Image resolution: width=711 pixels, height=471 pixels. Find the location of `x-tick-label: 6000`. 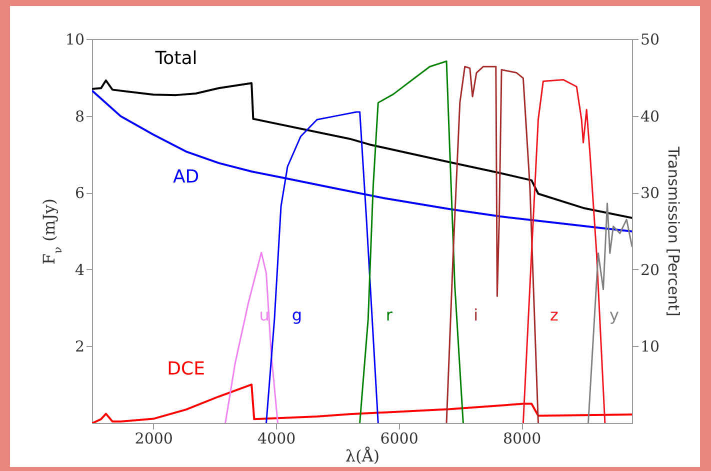

x-tick-label: 6000 is located at coordinates (399, 439).